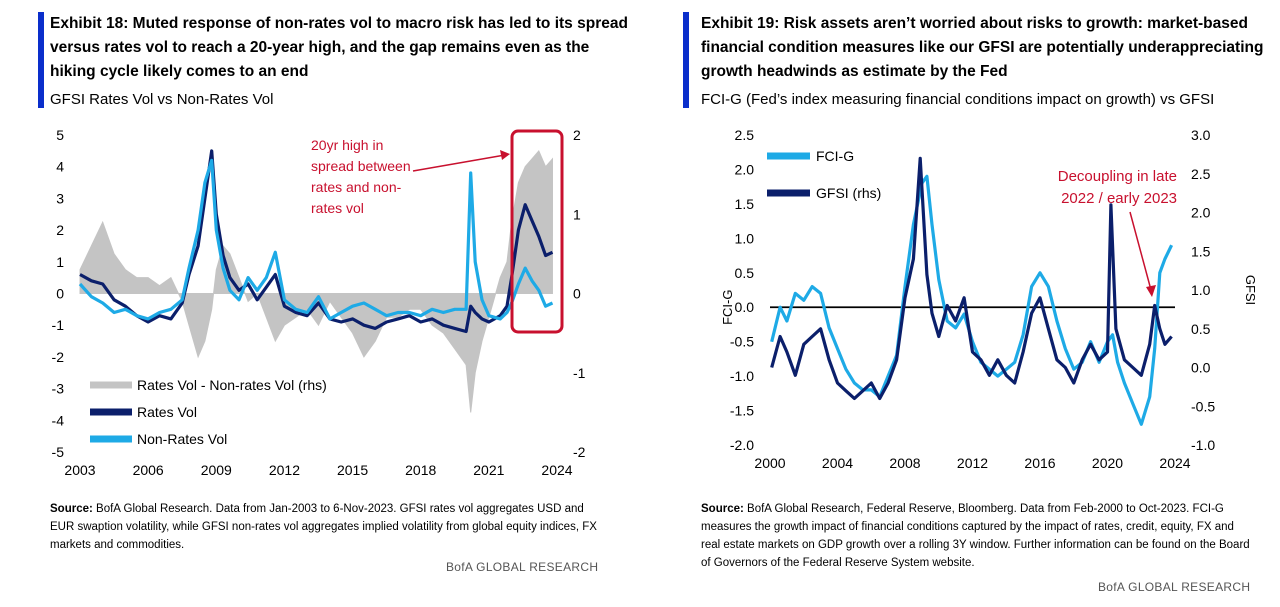 The image size is (1280, 607). Describe the element at coordinates (742, 411) in the screenshot. I see `y-tick-label: -1.5` at that location.